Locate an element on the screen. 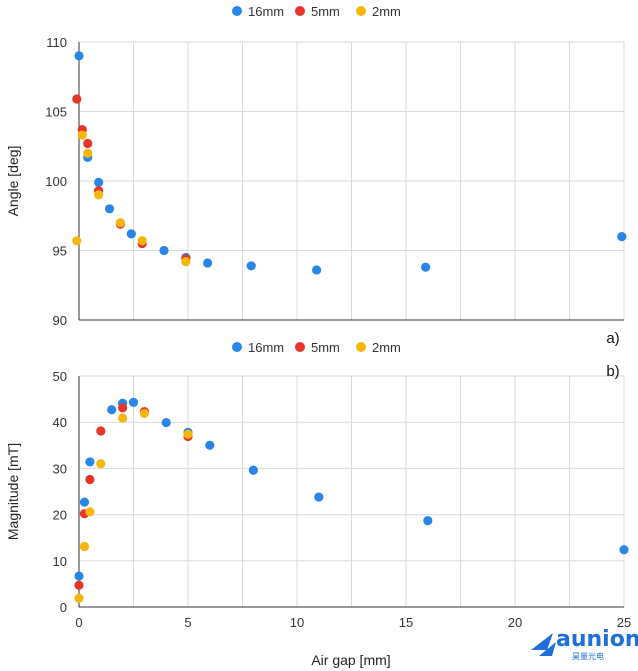 This screenshot has width=638, height=671. x-tick-label: 10 is located at coordinates (297, 622).